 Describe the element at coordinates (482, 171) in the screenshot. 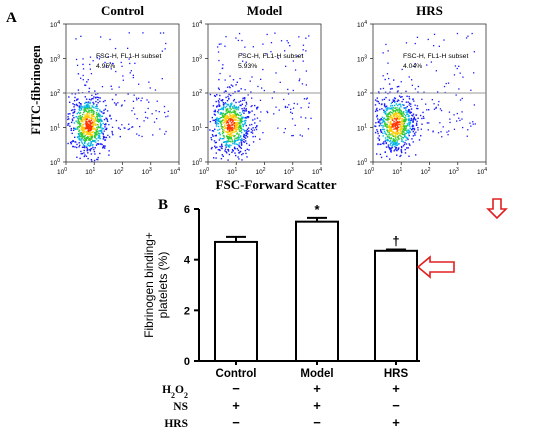

I see `flow-x-tick-label: 10⁴` at that location.